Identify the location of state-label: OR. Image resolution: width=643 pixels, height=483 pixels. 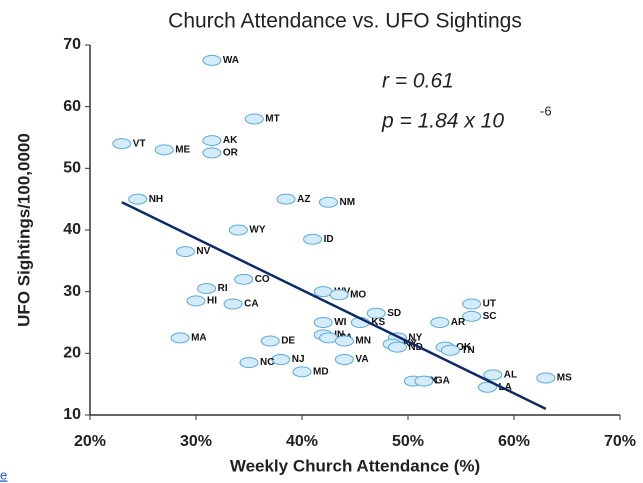
(231, 153).